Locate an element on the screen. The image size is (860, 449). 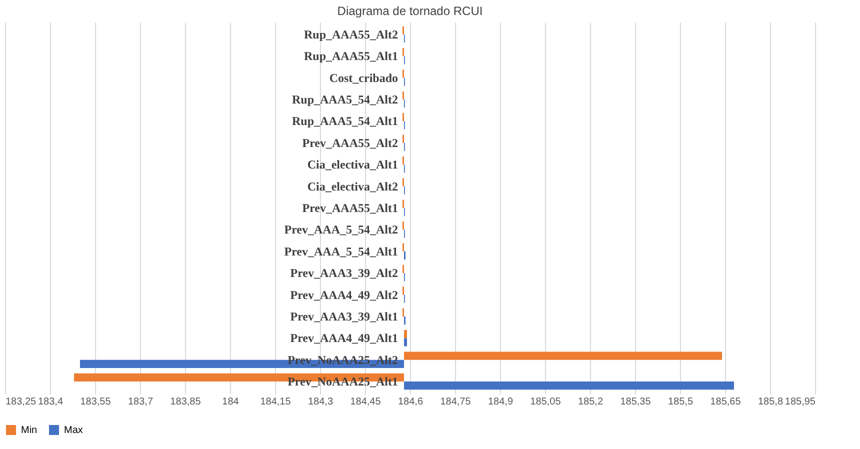
x-tick-label: 183,25 is located at coordinates (21, 402).